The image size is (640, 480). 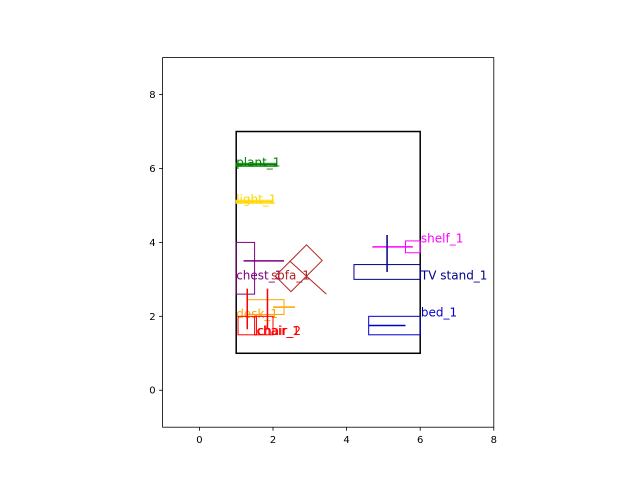 I want to click on object-marker-diagonal, so click(x=308, y=277).